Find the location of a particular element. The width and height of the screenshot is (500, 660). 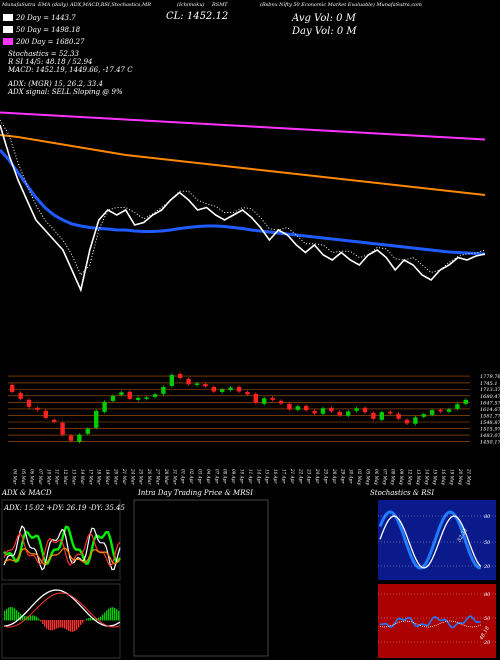

stoch-rsi-title: Stochastics & RSI is located at coordinates (402, 493).